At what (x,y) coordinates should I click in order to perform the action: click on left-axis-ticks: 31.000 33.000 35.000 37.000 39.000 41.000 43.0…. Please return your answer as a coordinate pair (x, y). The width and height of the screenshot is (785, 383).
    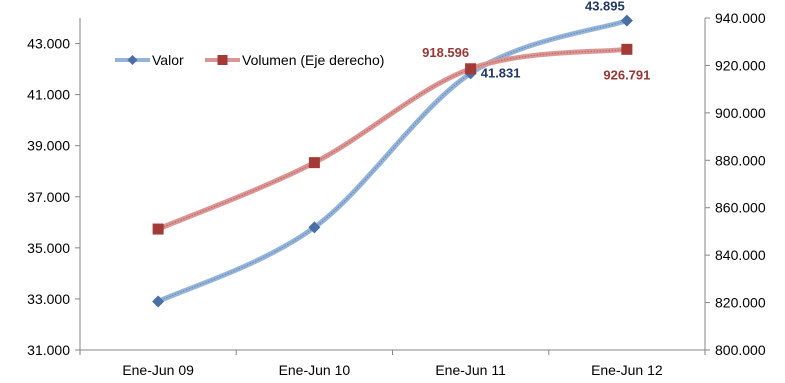
    Looking at the image, I should click on (53, 197).